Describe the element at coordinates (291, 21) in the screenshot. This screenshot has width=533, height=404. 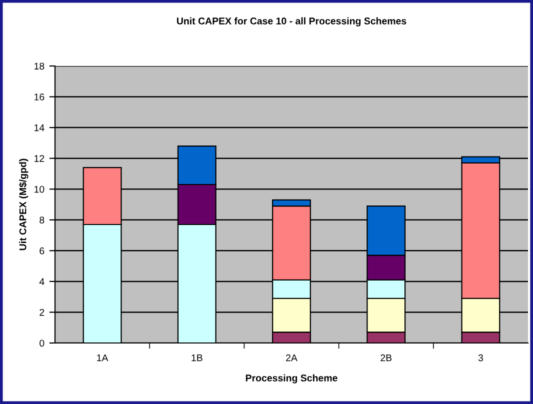
I see `chart-title: Unit CAPEX for Case 10 - all Processing Schemes` at that location.